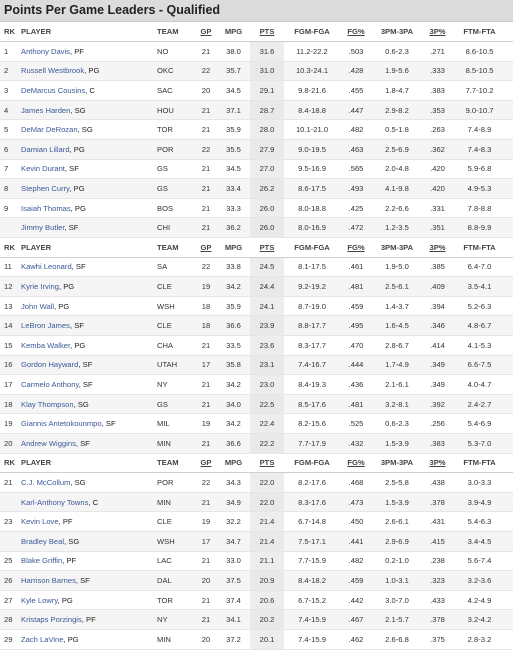 The height and width of the screenshot is (650, 513). What do you see at coordinates (48, 580) in the screenshot?
I see `player-name-link: Harrison Barnes` at bounding box center [48, 580].